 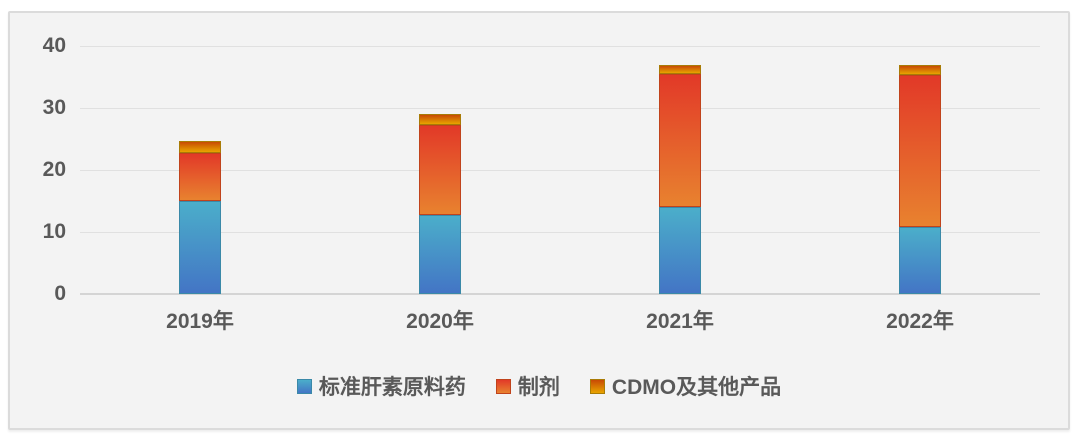 What do you see at coordinates (920, 321) in the screenshot?
I see `x-axis-label: 2022年` at bounding box center [920, 321].